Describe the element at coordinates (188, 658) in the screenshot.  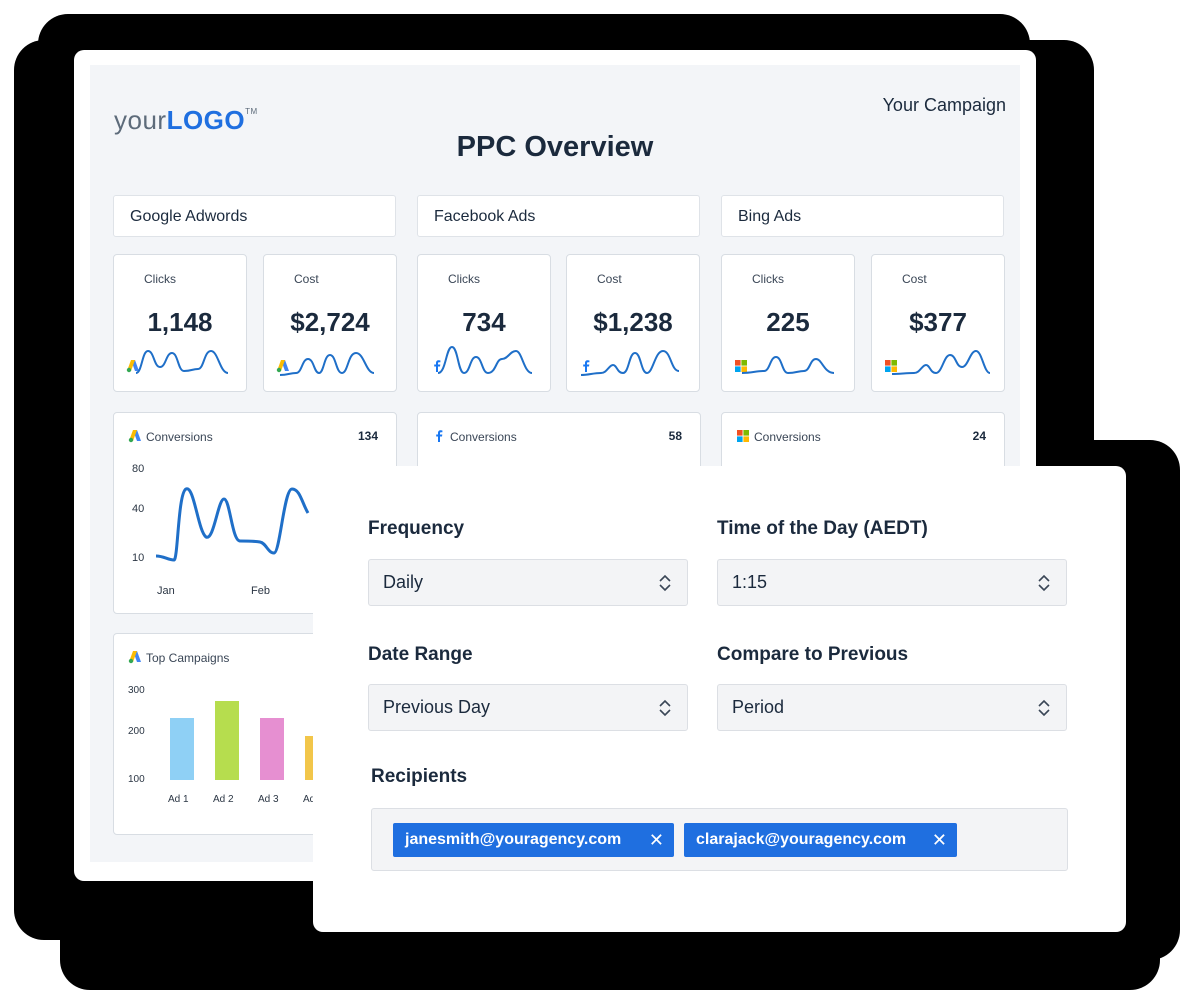
I see `top-campaigns-label: Top Campaigns` at that location.